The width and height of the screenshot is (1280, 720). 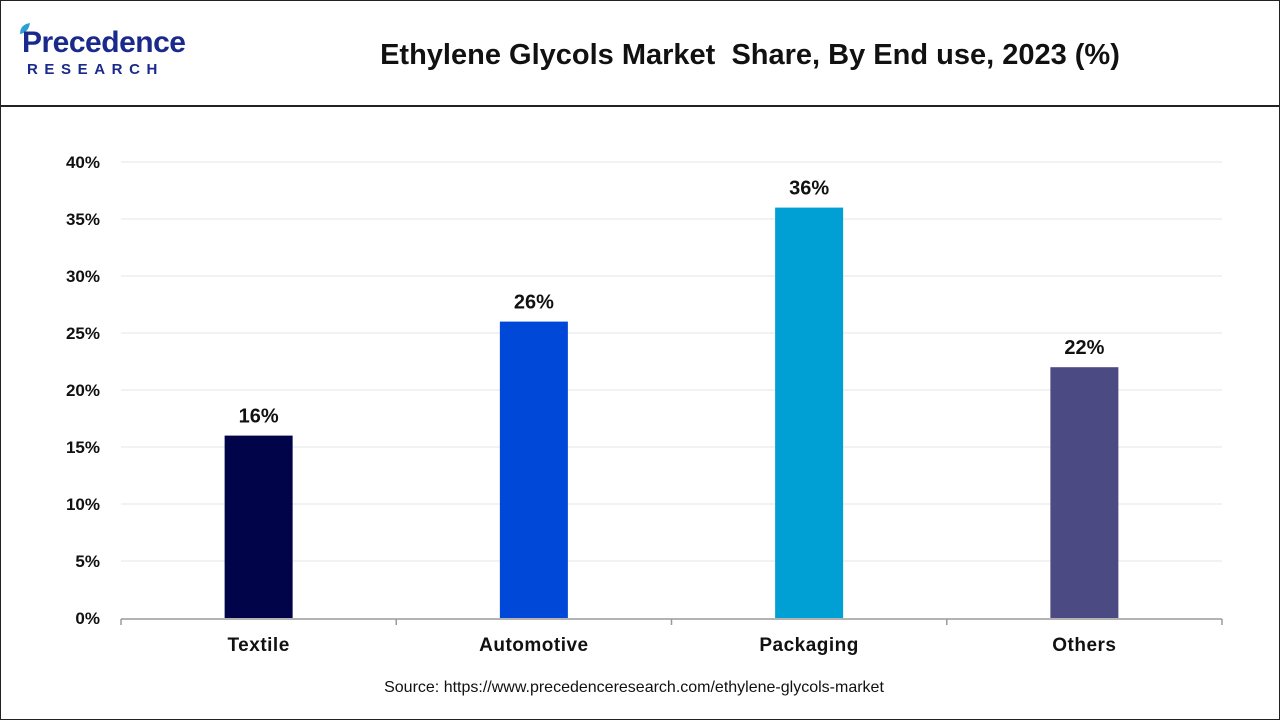 What do you see at coordinates (83, 504) in the screenshot?
I see `y-tick-label: 10%` at bounding box center [83, 504].